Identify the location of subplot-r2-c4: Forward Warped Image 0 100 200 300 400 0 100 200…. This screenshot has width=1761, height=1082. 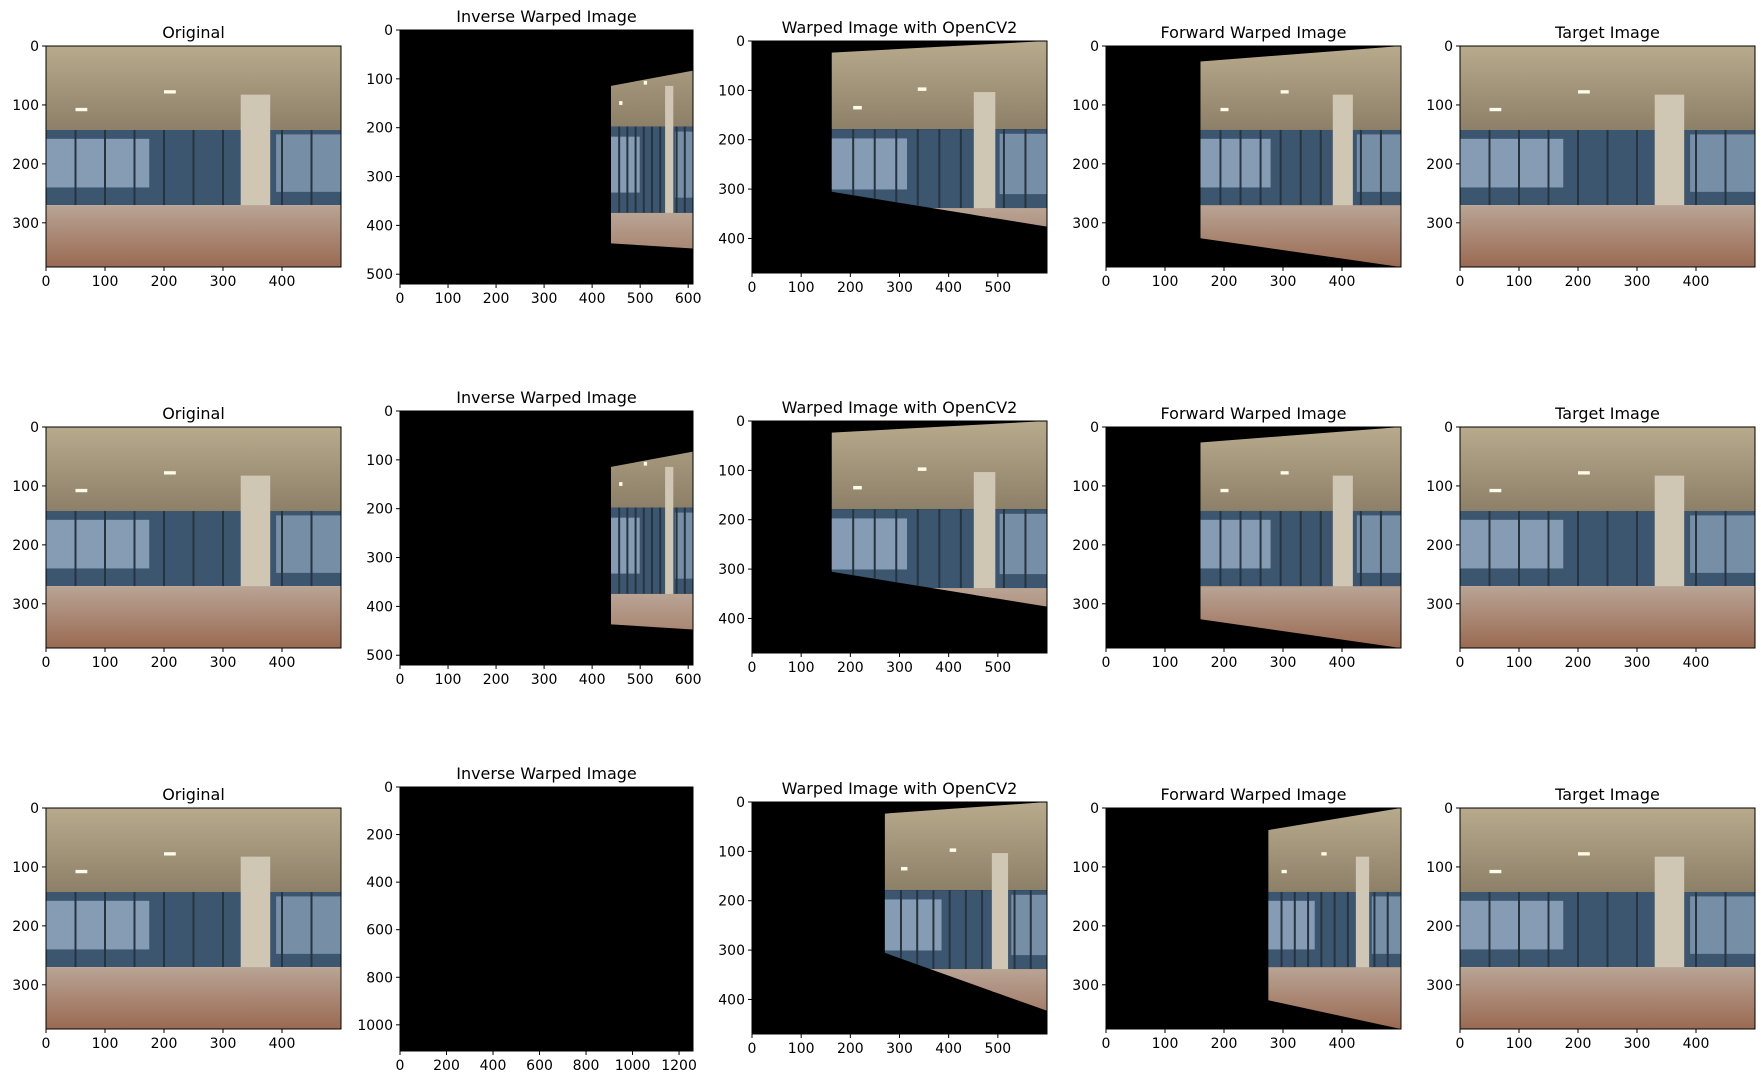
(1237, 537).